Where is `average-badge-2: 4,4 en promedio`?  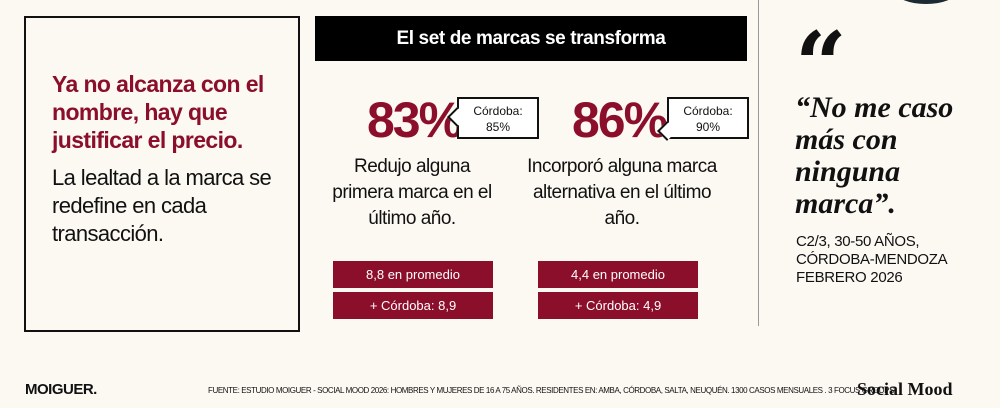 average-badge-2: 4,4 en promedio is located at coordinates (618, 274).